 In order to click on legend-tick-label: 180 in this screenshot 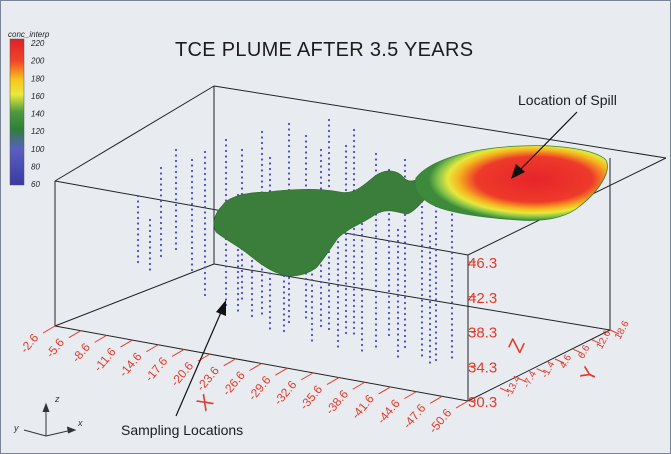, I will do `click(38, 78)`.